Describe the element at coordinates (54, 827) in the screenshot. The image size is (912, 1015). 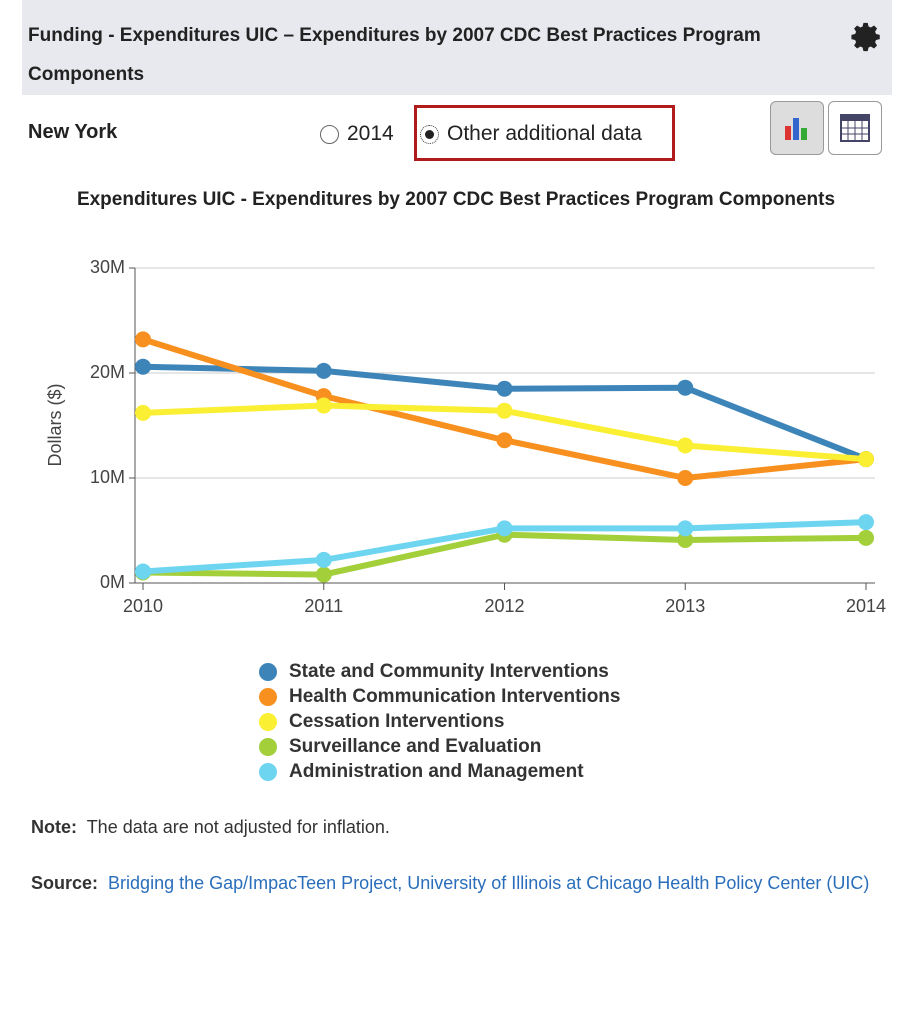
I see `note-label: Note:` at that location.